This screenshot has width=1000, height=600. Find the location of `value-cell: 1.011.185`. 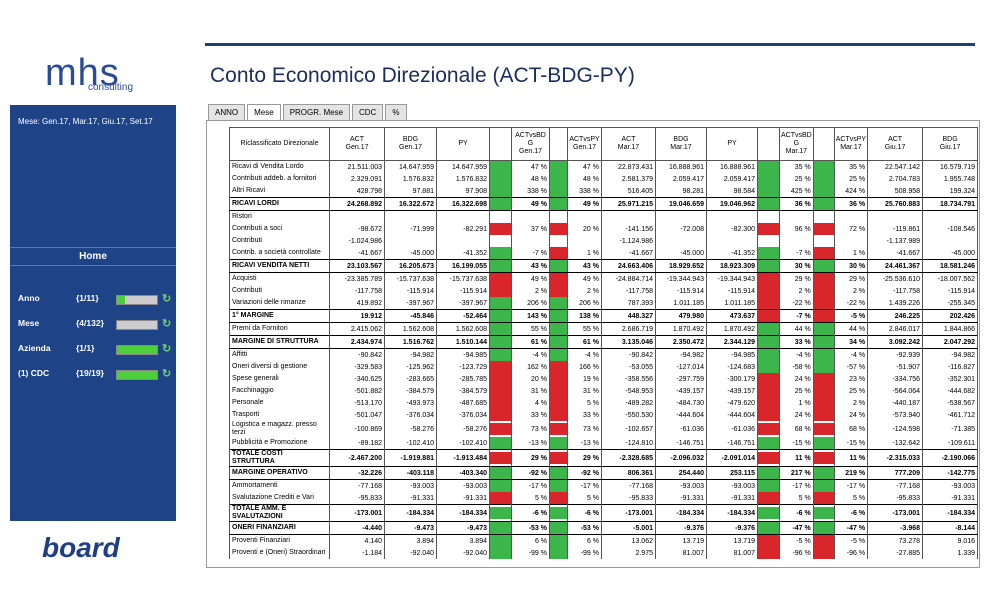

value-cell: 1.011.185 is located at coordinates (681, 303).